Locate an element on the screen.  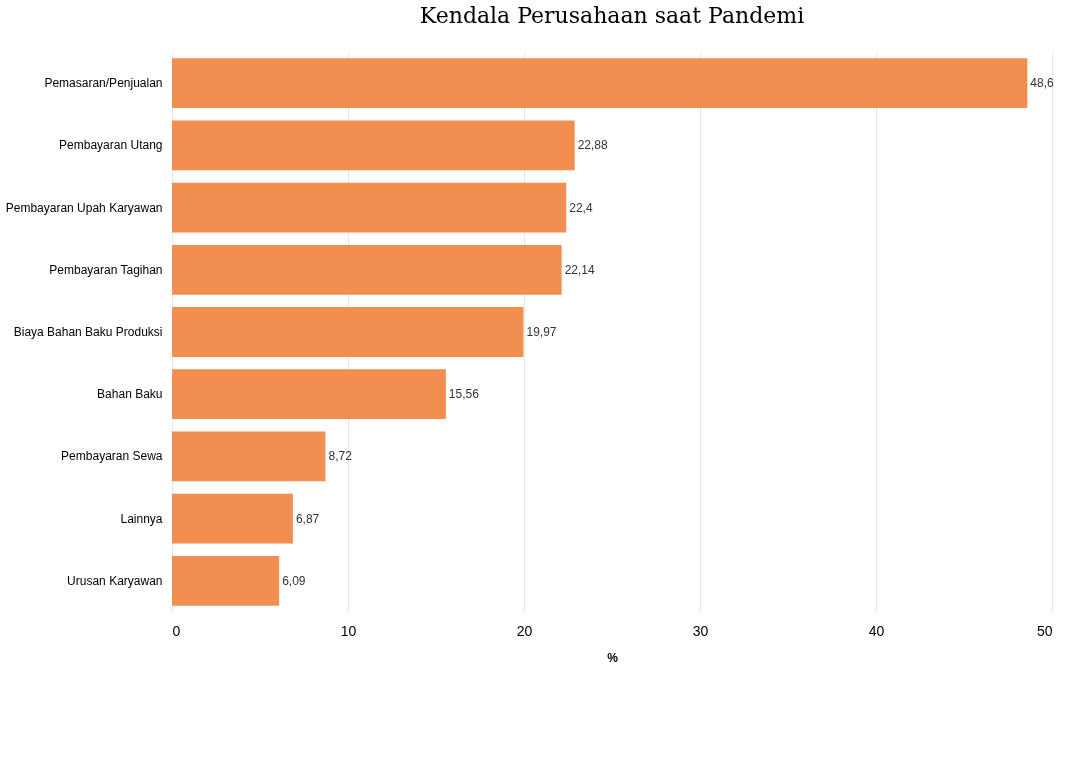
y-tick-label: Pembayaran Upah Karyawan is located at coordinates (84, 207).